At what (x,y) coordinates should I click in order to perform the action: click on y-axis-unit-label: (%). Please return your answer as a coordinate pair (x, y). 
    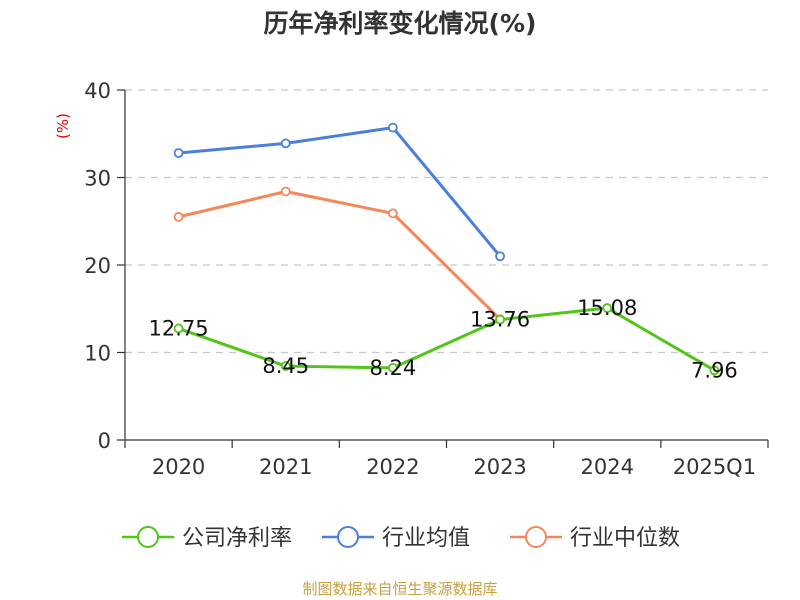
    Looking at the image, I should click on (63, 126).